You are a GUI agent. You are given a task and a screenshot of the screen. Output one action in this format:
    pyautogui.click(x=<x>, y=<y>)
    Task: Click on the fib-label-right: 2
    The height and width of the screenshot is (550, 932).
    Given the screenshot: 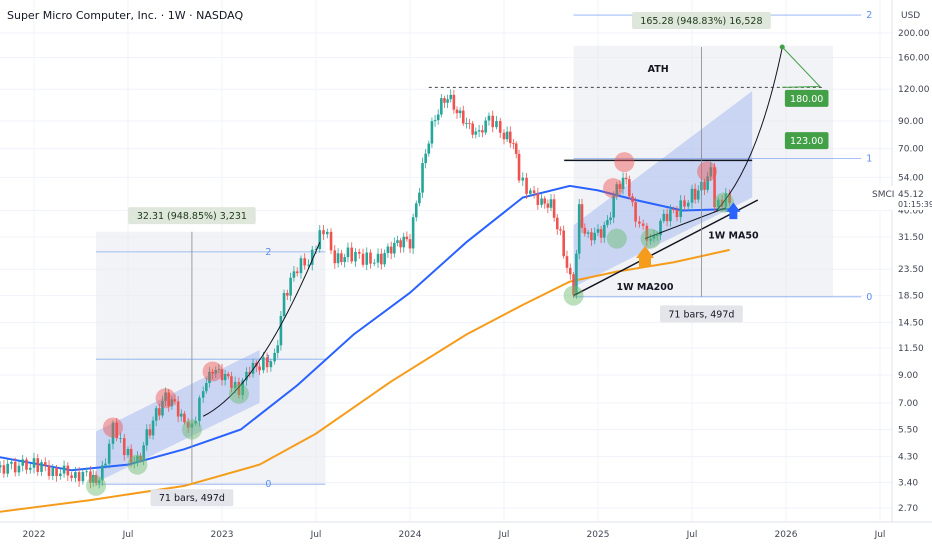 What is the action you would take?
    pyautogui.click(x=869, y=15)
    